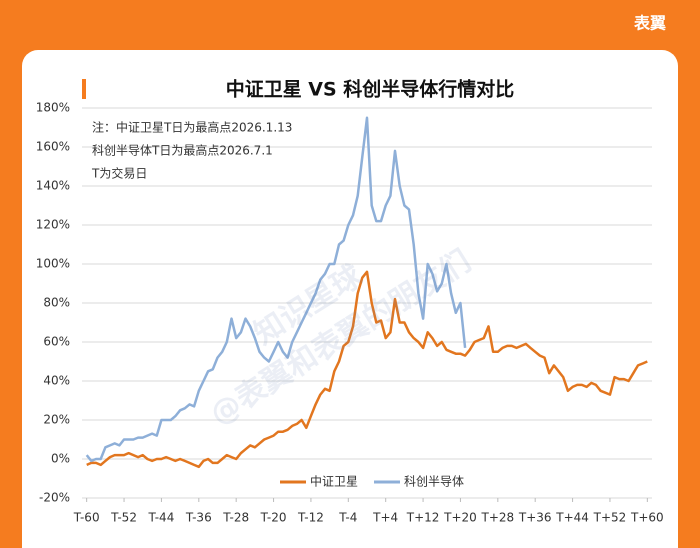 This screenshot has height=548, width=700. What do you see at coordinates (161, 518) in the screenshot?
I see `x-tick-label: T-44` at bounding box center [161, 518].